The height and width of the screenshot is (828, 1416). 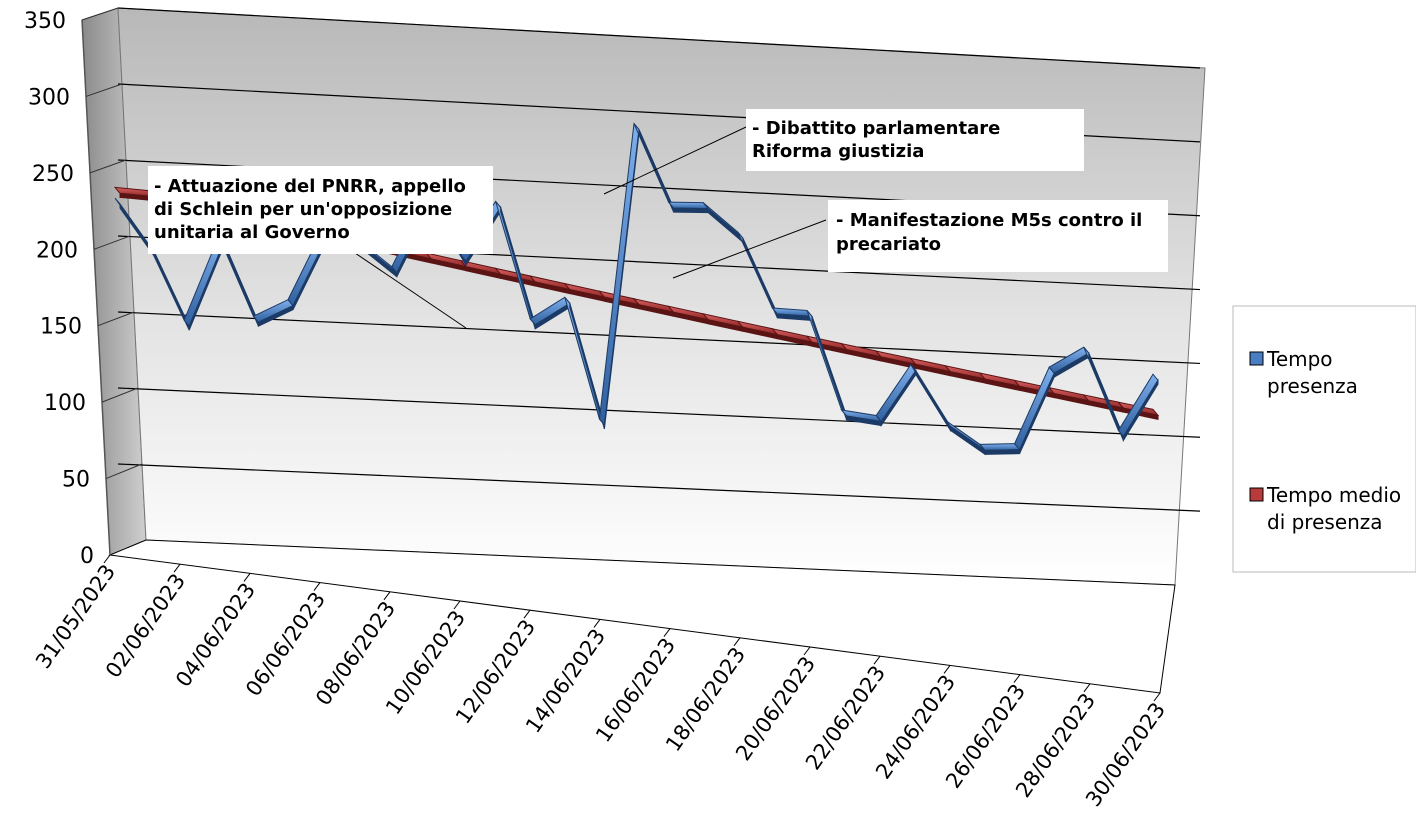 I want to click on x-tick-label: 02/06/2023, so click(x=145, y=625).